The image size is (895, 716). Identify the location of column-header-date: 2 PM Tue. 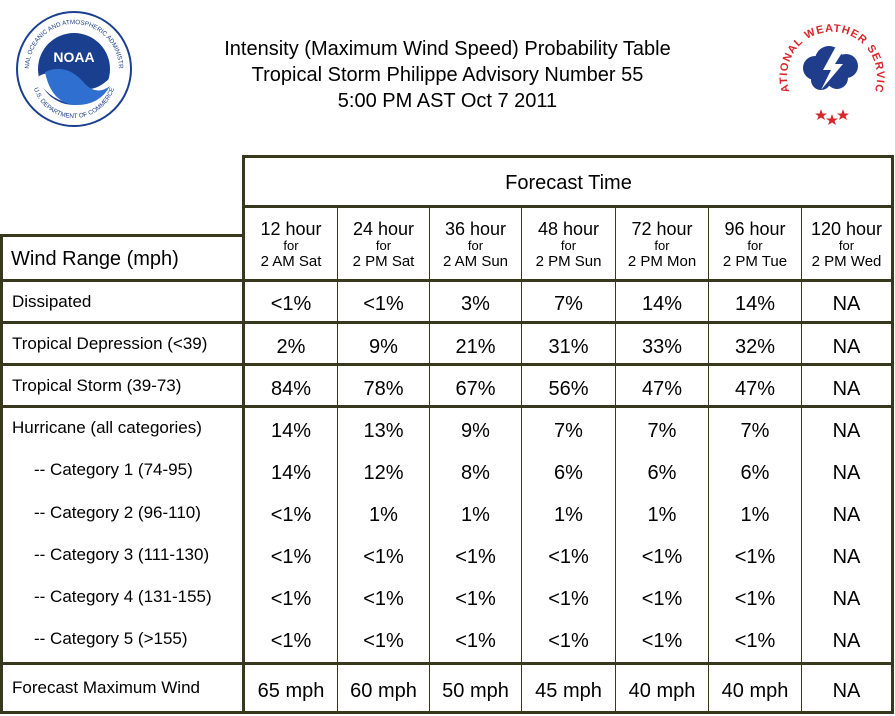
(755, 261).